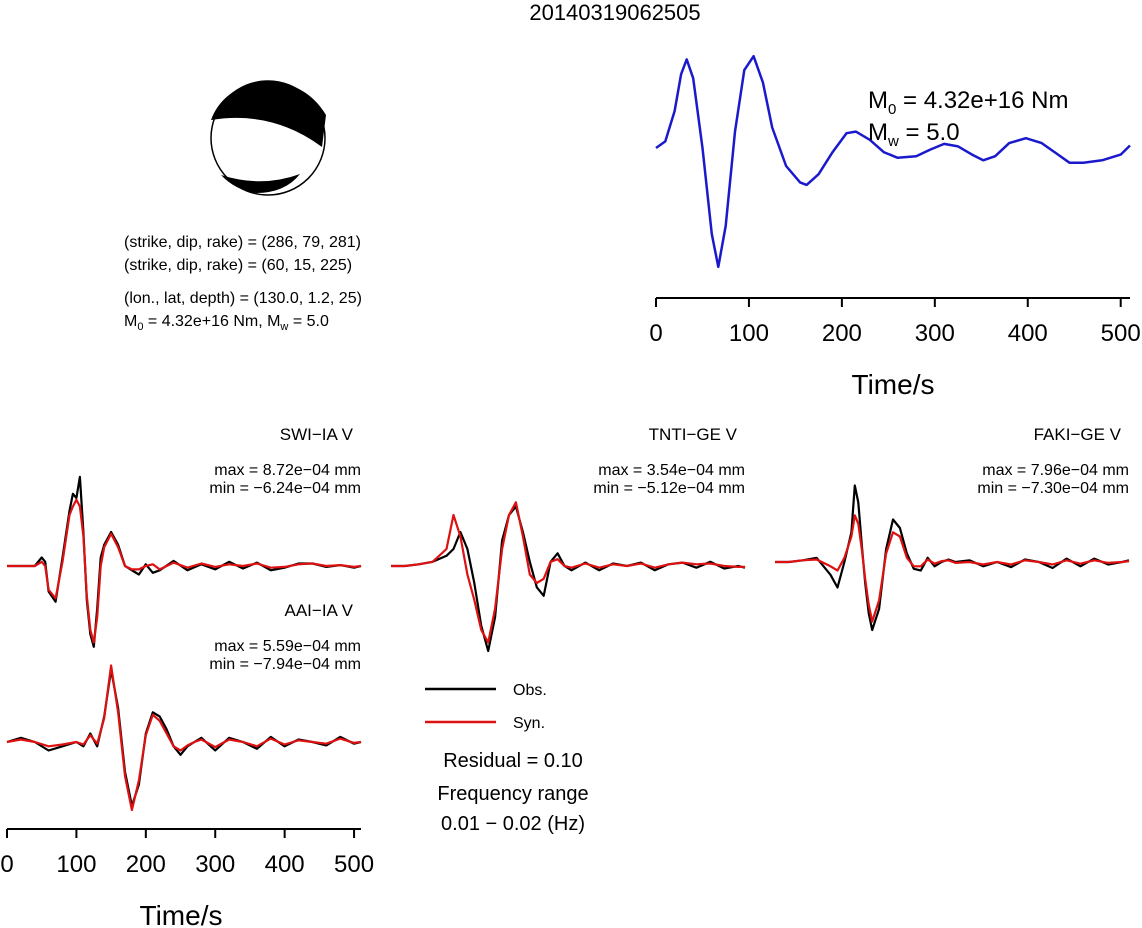 The height and width of the screenshot is (928, 1142). I want to click on swi-ia-v-min-label: min = −6.24e−04 mm, so click(285, 488).